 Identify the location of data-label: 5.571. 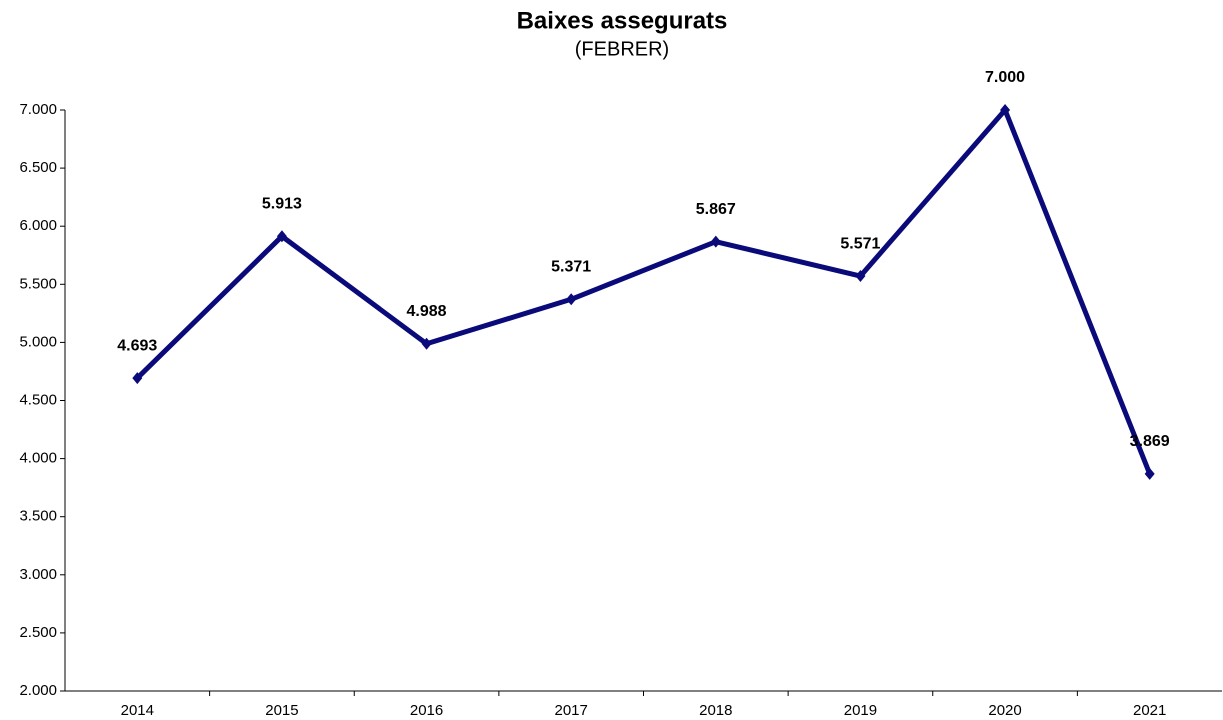
(860, 243).